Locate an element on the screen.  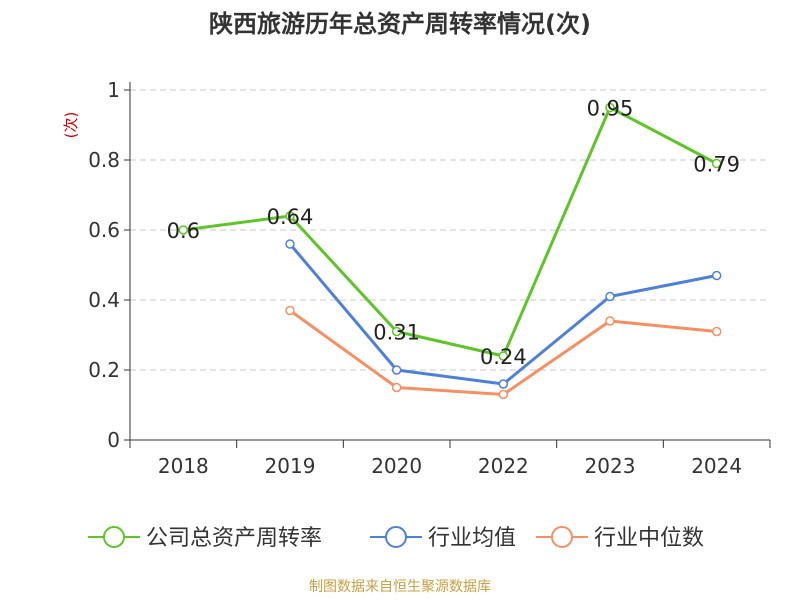
x-tick-label: 2022 is located at coordinates (503, 466).